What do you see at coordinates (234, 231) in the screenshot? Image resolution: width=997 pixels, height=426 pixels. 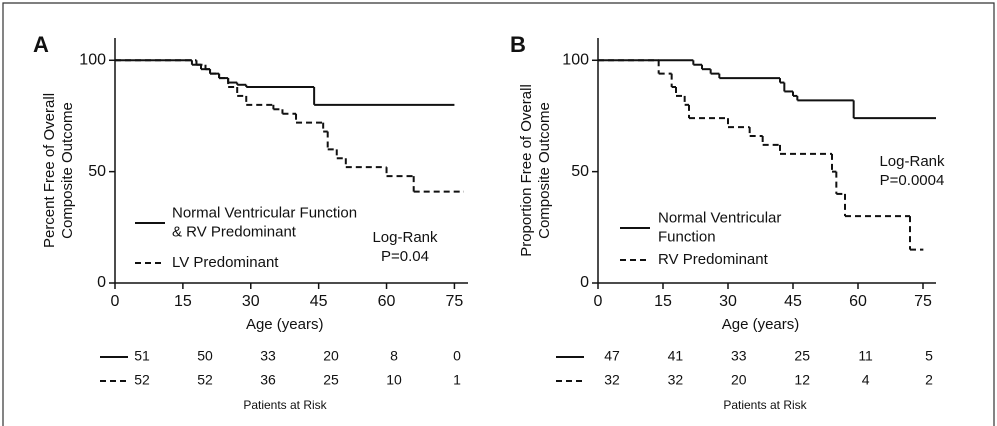 I see `legend-label: & RV Predominant` at bounding box center [234, 231].